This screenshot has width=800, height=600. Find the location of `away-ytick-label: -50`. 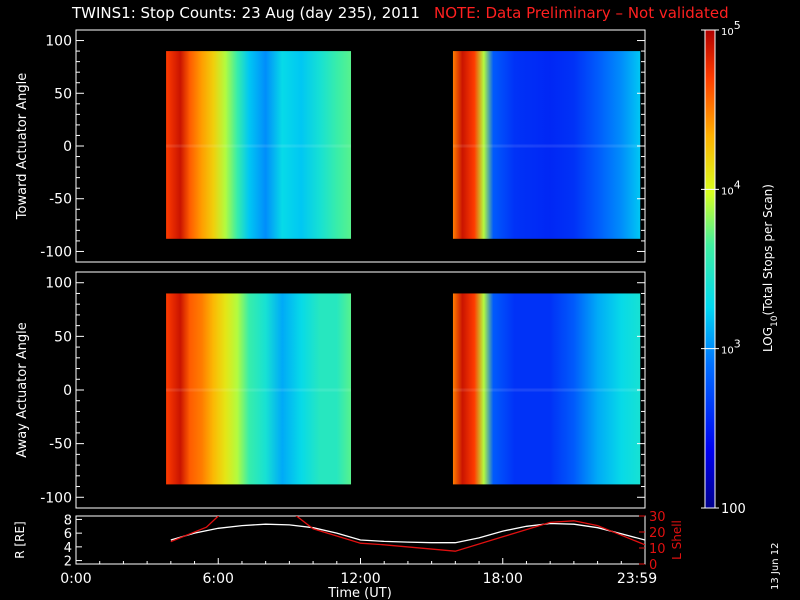

away-ytick-label: -50 is located at coordinates (60, 445).